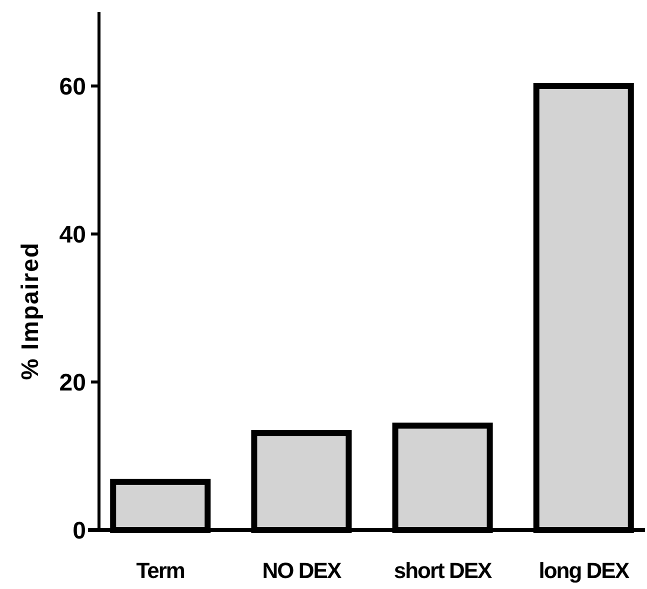 This screenshot has height=589, width=647. What do you see at coordinates (160, 570) in the screenshot?
I see `x-tick-label: Term` at bounding box center [160, 570].